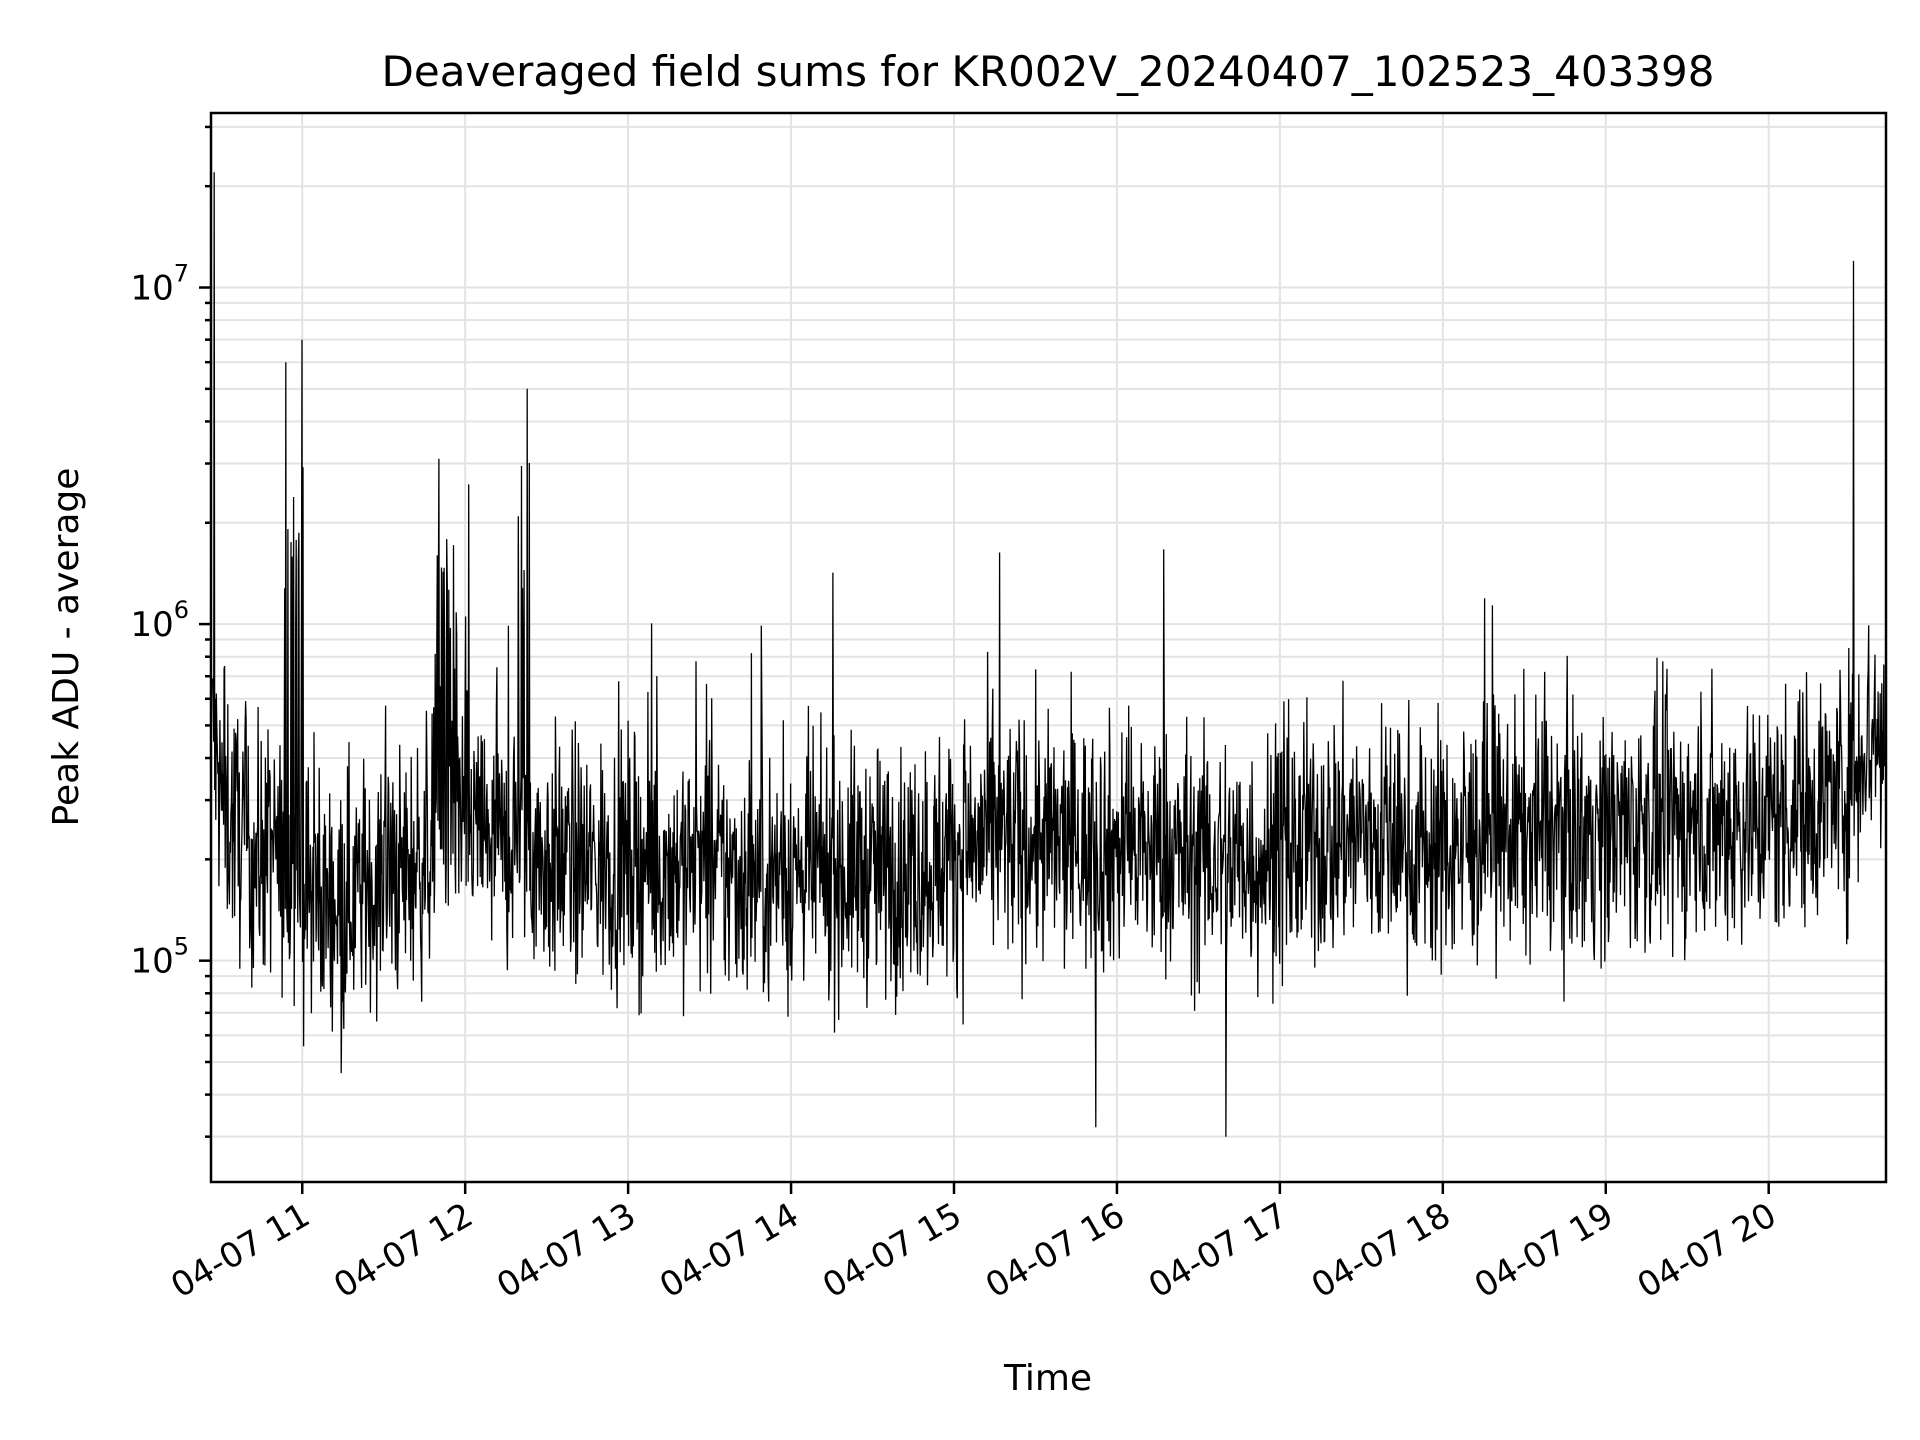  Describe the element at coordinates (66, 647) in the screenshot. I see `y-axis-label: Peak ADU - average` at that location.